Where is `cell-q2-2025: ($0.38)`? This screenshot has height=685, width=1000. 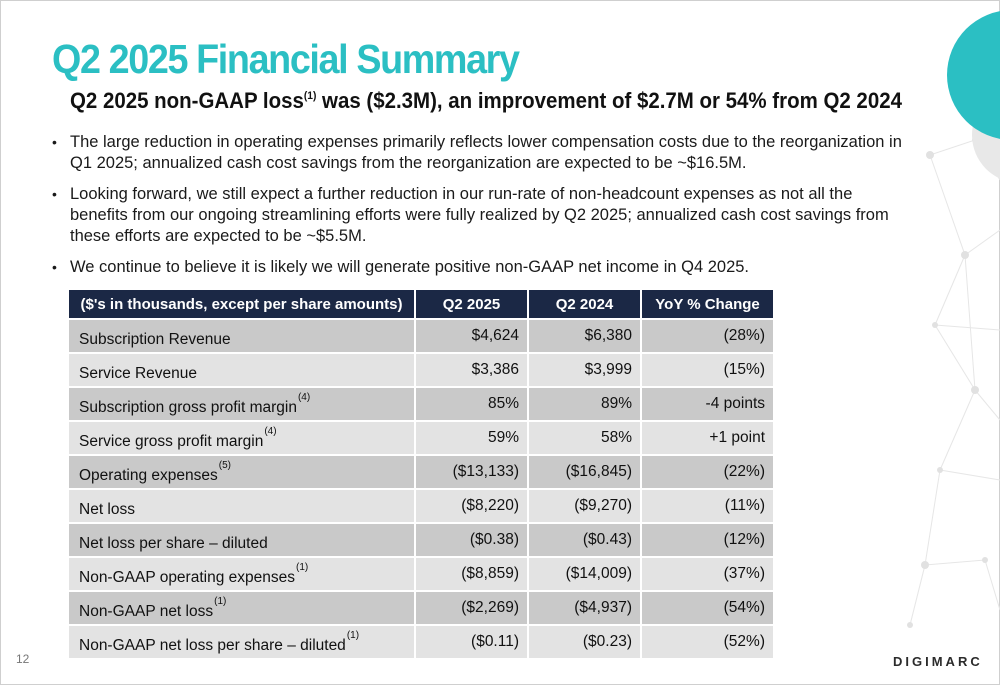
cell-q2-2025: ($0.38) is located at coordinates (470, 540).